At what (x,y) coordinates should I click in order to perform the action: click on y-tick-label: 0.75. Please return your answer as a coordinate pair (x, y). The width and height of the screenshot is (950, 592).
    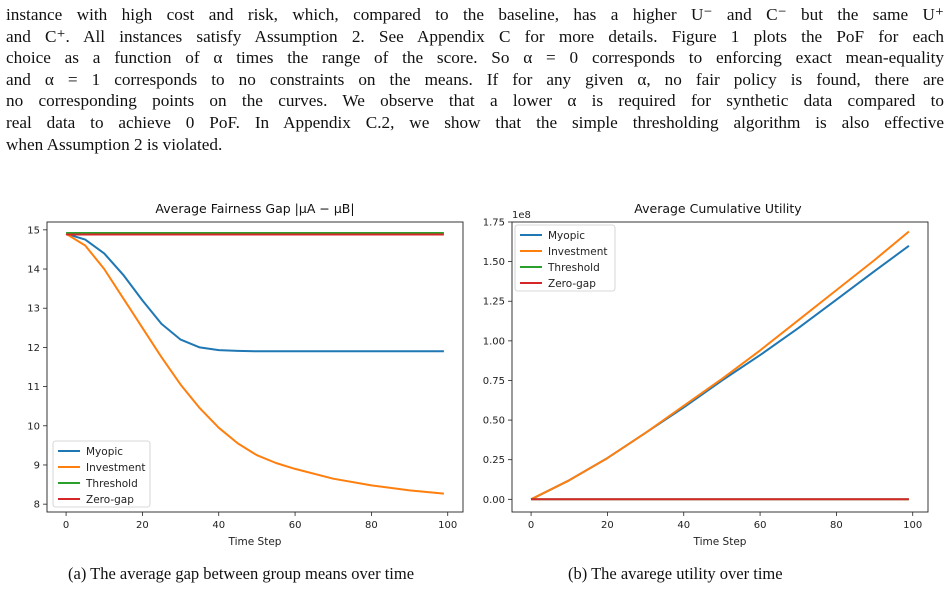
    Looking at the image, I should click on (494, 381).